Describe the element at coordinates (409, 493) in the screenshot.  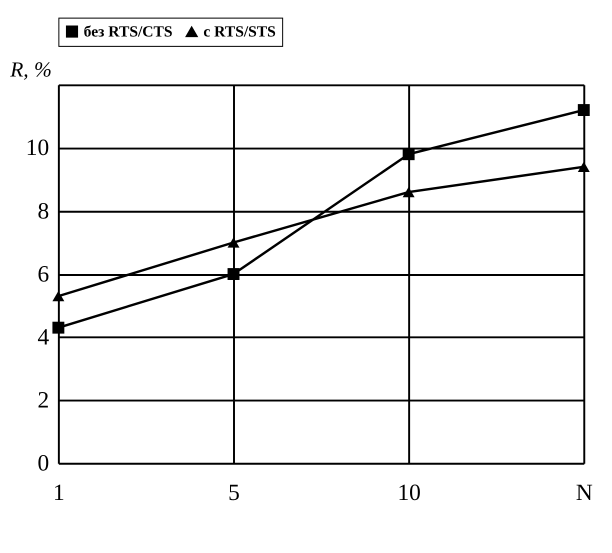
I see `x-tick-label: 10` at that location.